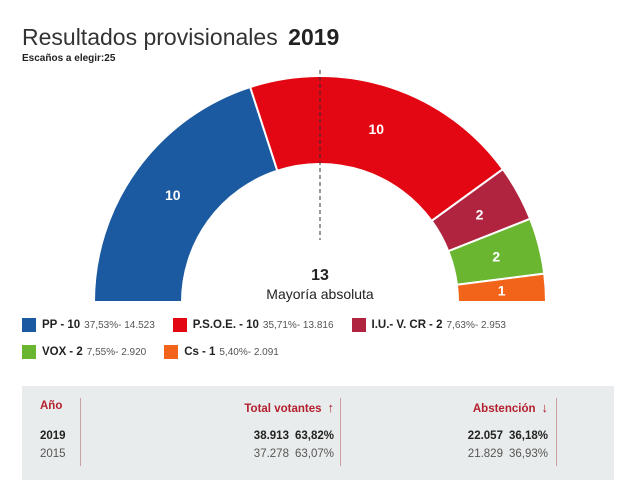 The width and height of the screenshot is (630, 490). What do you see at coordinates (298, 325) in the screenshot?
I see `legend-detail-psoe: 35,71%- 13.816` at bounding box center [298, 325].